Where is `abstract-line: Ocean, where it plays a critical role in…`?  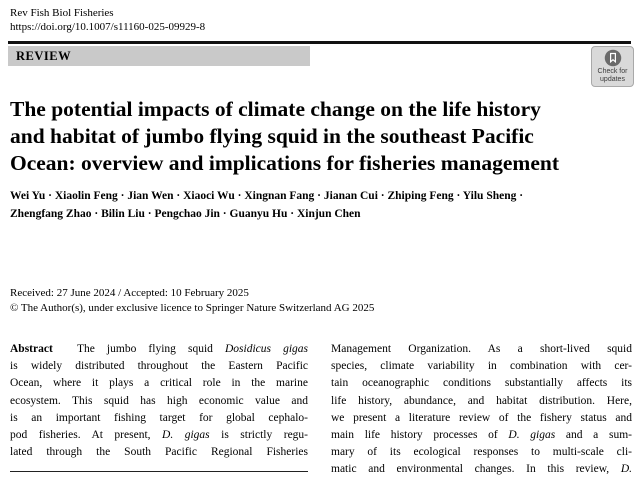
abstract-line: Ocean, where it plays a critical role in… is located at coordinates (159, 383).